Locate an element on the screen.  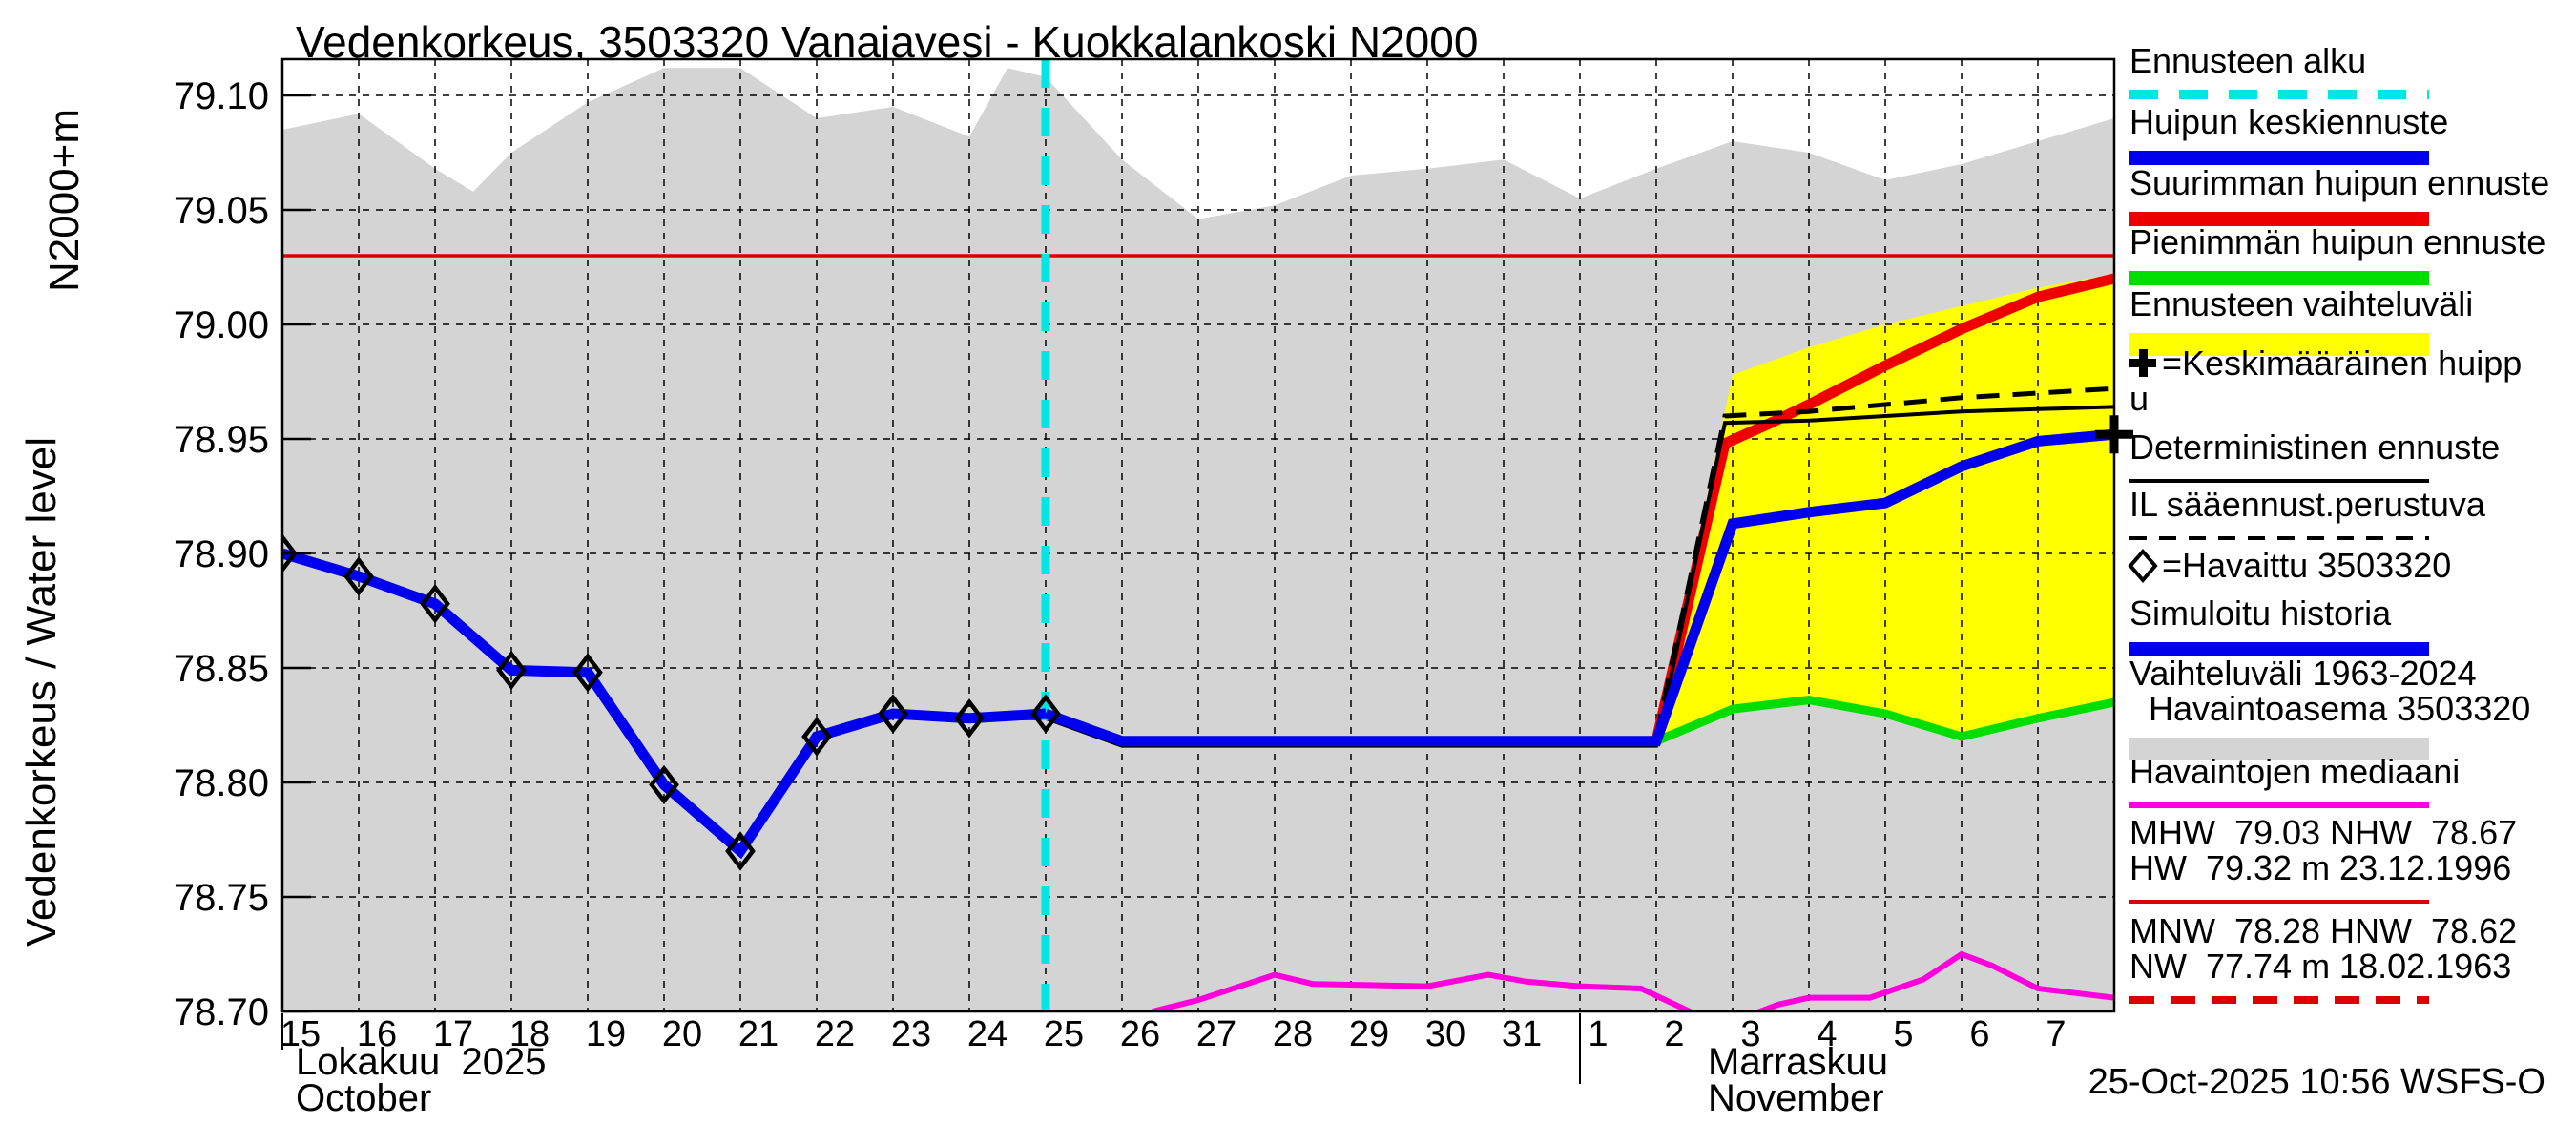
legend-sample-yellow-bar is located at coordinates (2279, 344).